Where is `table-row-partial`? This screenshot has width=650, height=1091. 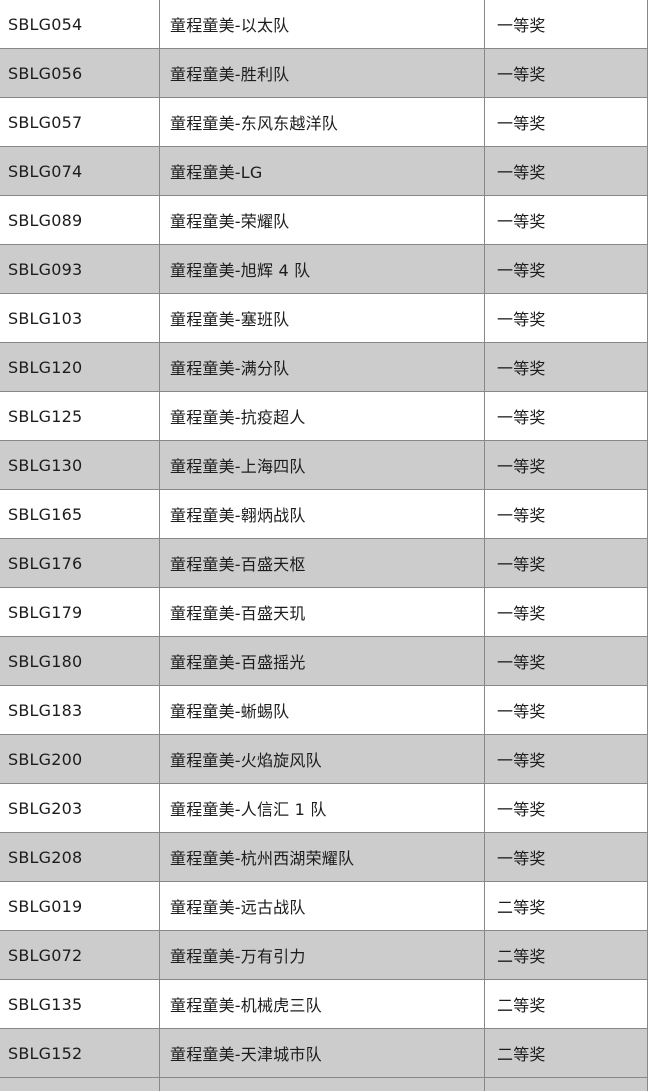 table-row-partial is located at coordinates (324, 1084).